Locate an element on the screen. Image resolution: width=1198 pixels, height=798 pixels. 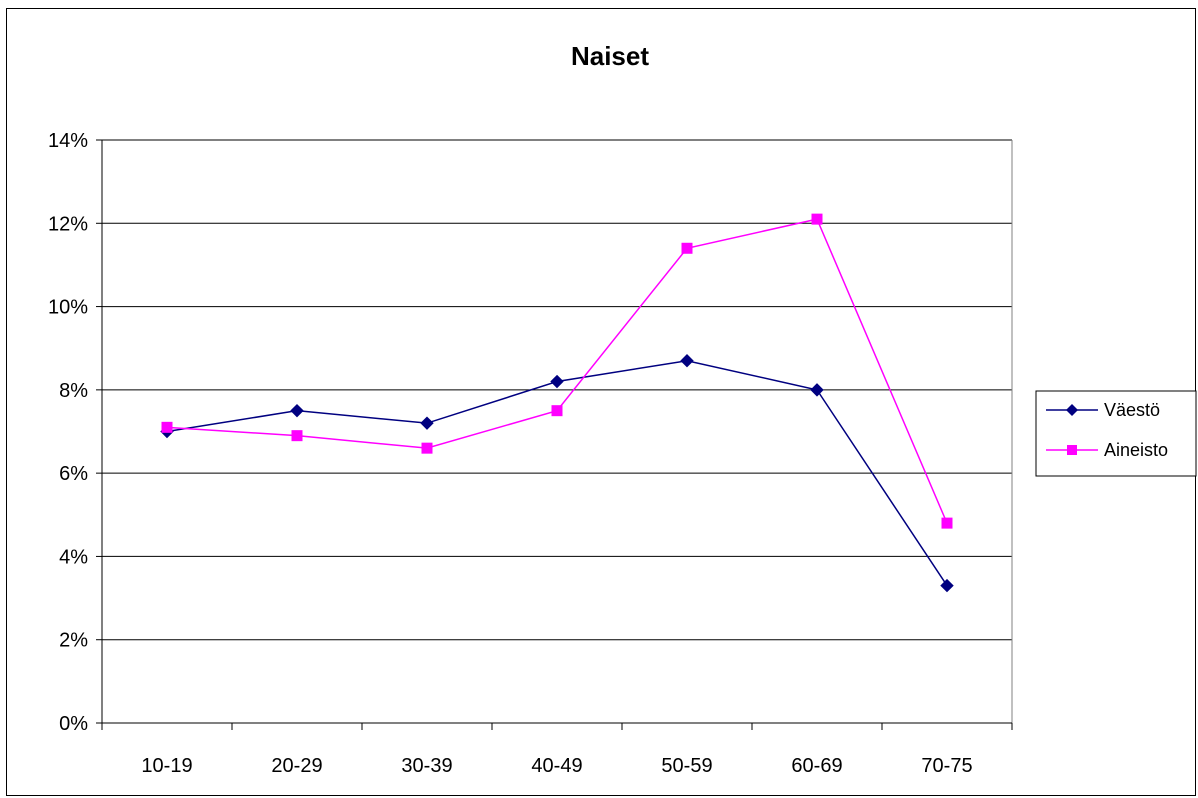
x-tick-label: 40-49 is located at coordinates (556, 766).